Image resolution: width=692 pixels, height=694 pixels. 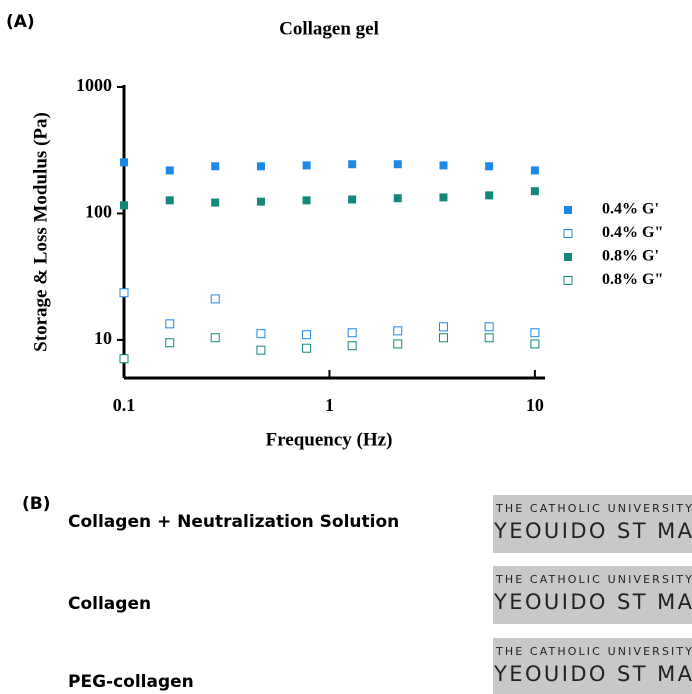 What do you see at coordinates (233, 522) in the screenshot?
I see `sample-label: Collagen + Neutralization Solution` at bounding box center [233, 522].